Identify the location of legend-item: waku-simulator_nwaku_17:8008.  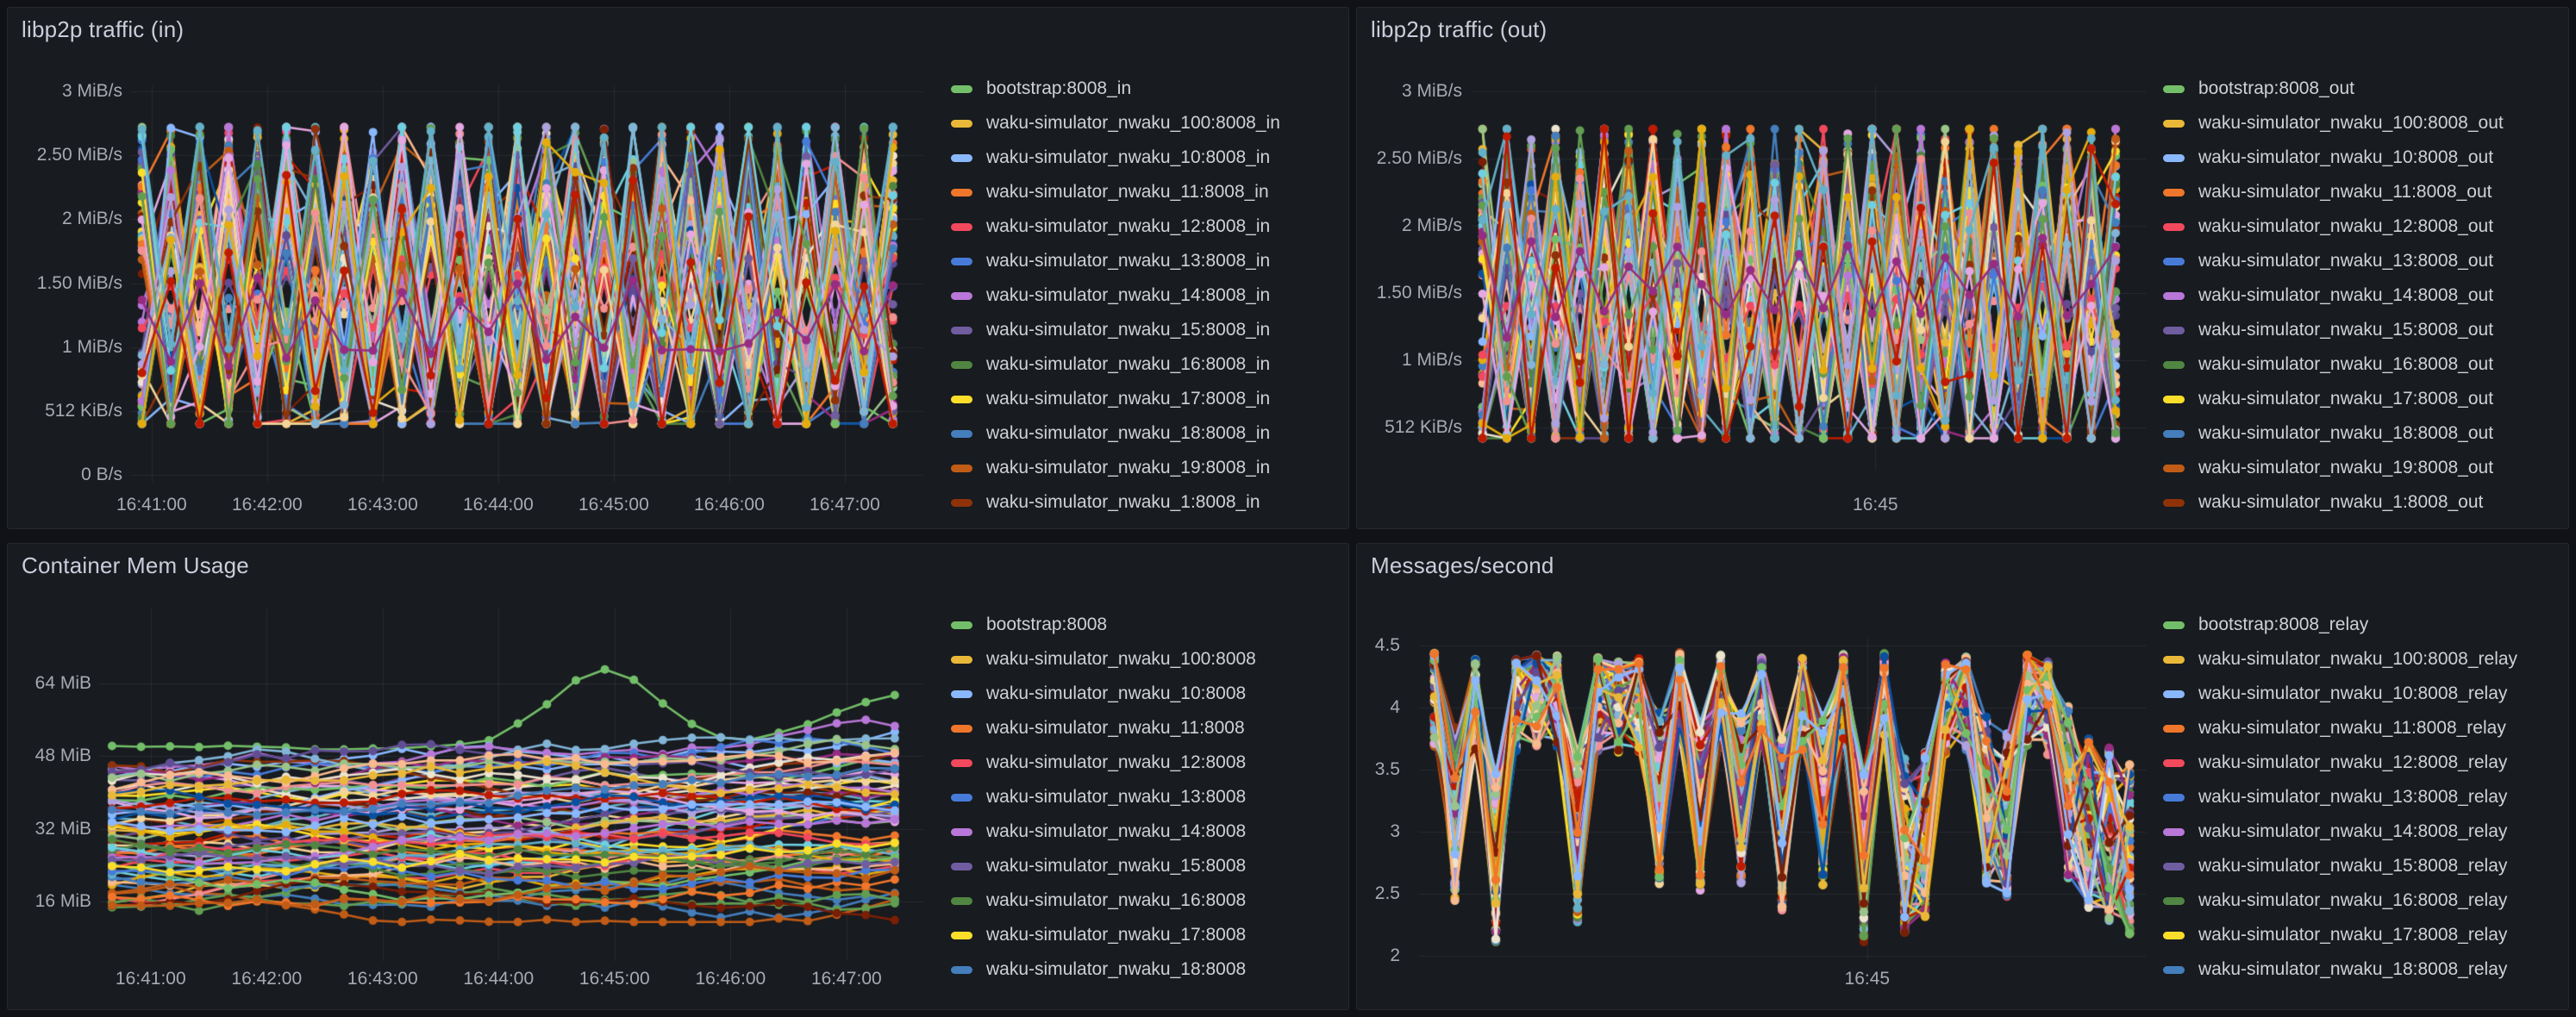
(1098, 935).